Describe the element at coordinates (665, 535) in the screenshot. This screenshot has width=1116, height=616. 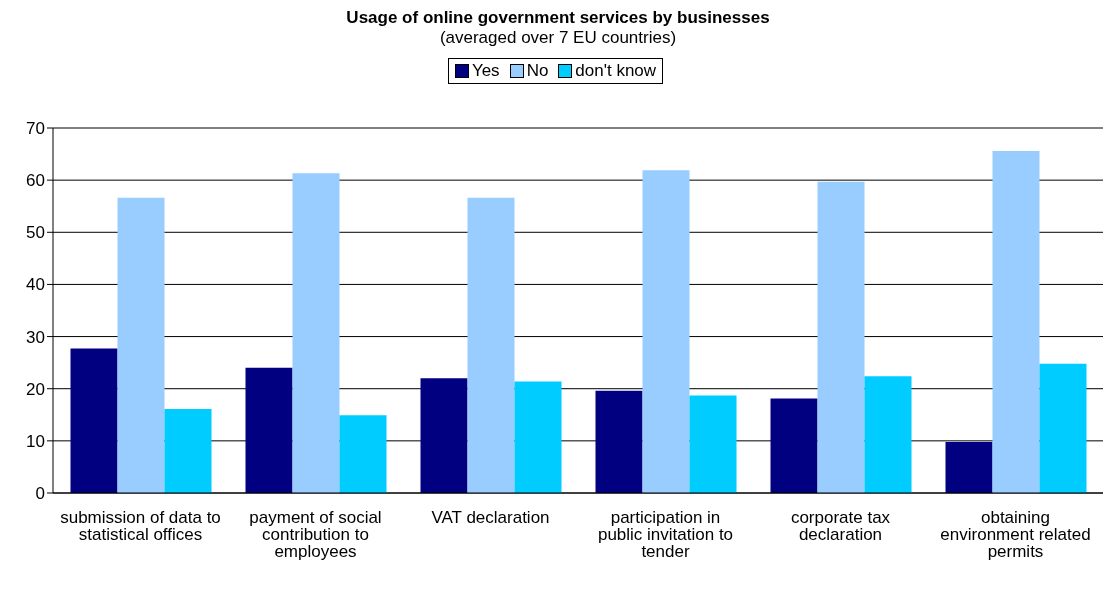
I see `x-tick-label: participation in public invitation to tender` at that location.